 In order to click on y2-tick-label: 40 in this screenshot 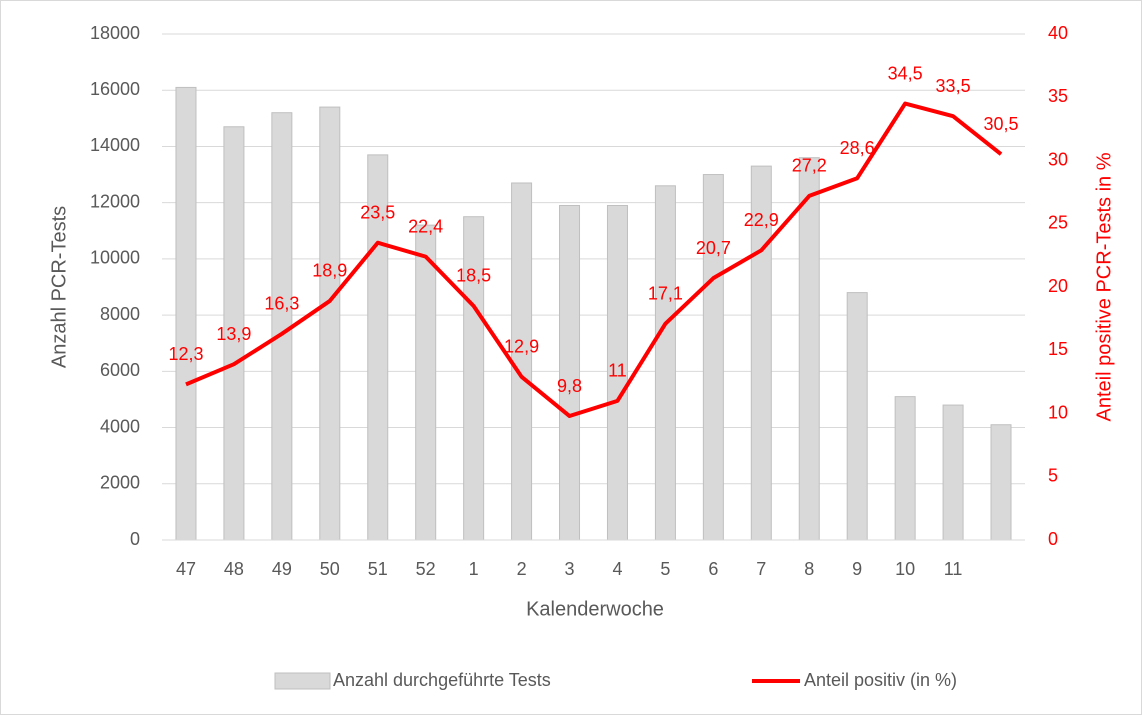, I will do `click(1058, 33)`.